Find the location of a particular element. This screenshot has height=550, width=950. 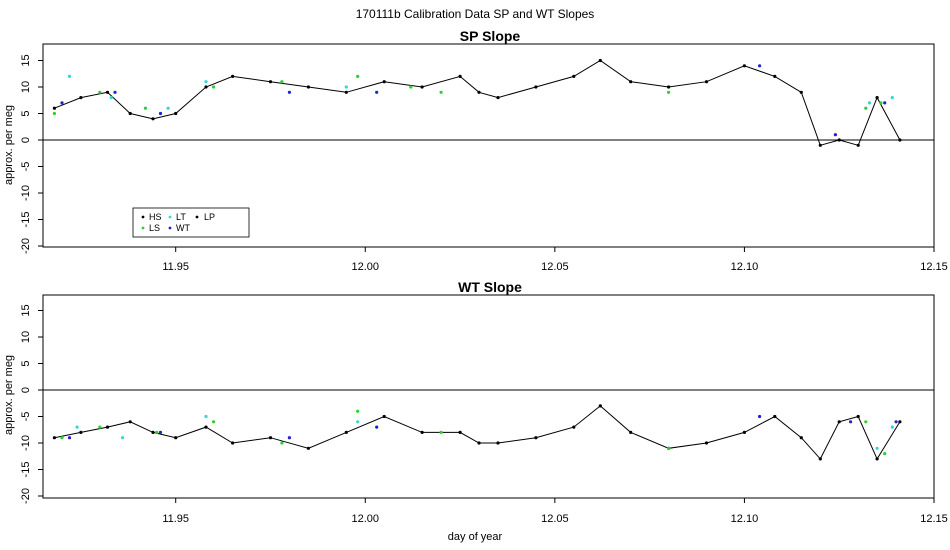

sp-x-tick-label: 11.95 is located at coordinates (175, 267).